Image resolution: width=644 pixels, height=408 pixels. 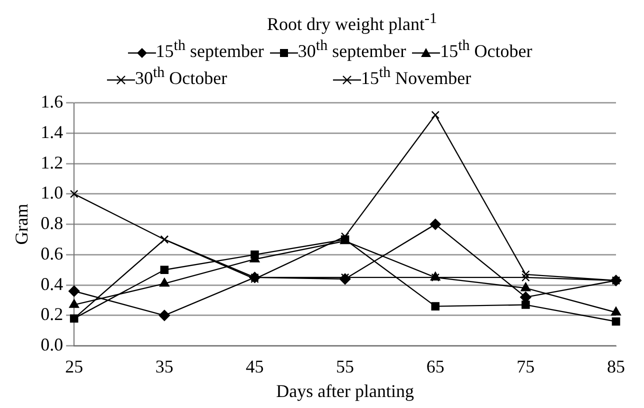 What do you see at coordinates (52, 314) in the screenshot?
I see `y-tick-label: 0.2` at bounding box center [52, 314].